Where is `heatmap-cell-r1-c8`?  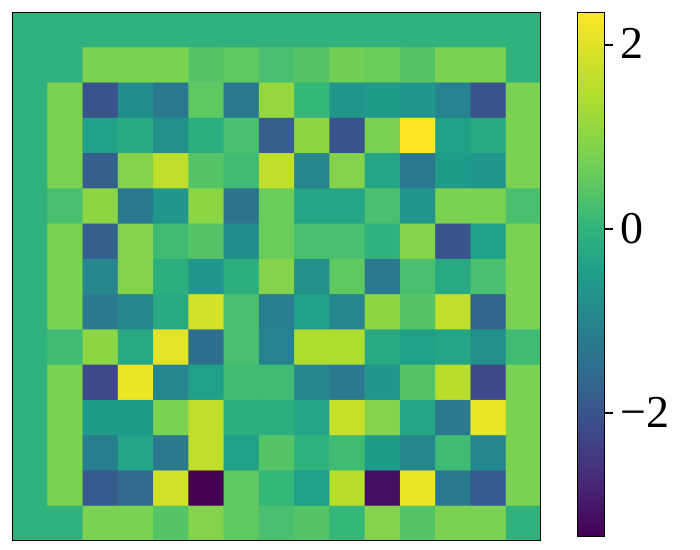 heatmap-cell-r1-c8 is located at coordinates (312, 65).